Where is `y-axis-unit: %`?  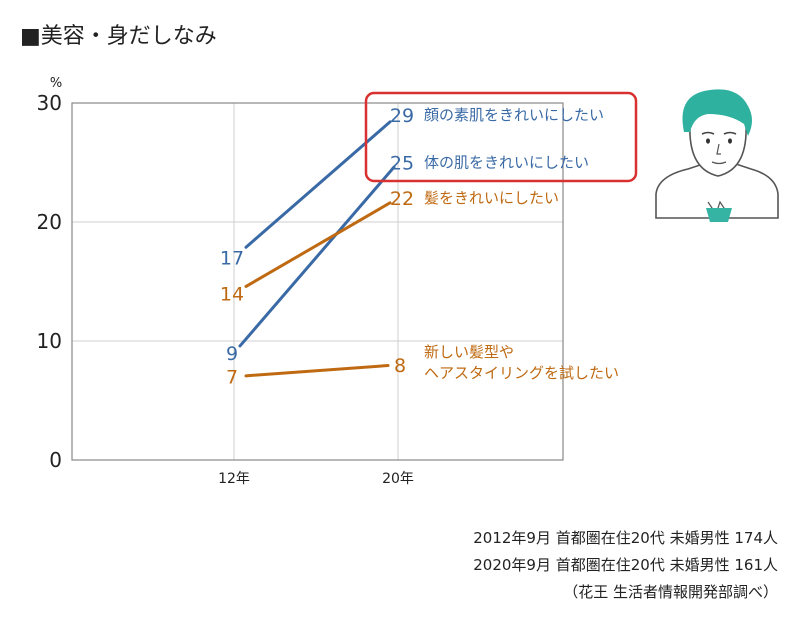 y-axis-unit: % is located at coordinates (56, 83).